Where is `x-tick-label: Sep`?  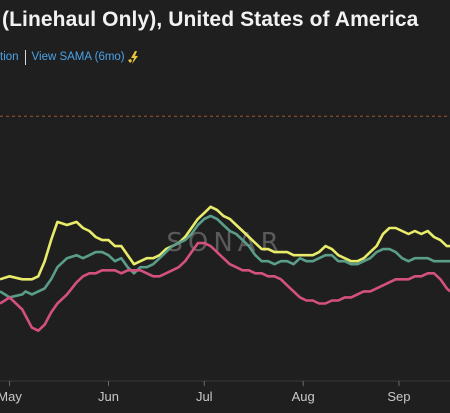
x-tick-label: Sep is located at coordinates (398, 396).